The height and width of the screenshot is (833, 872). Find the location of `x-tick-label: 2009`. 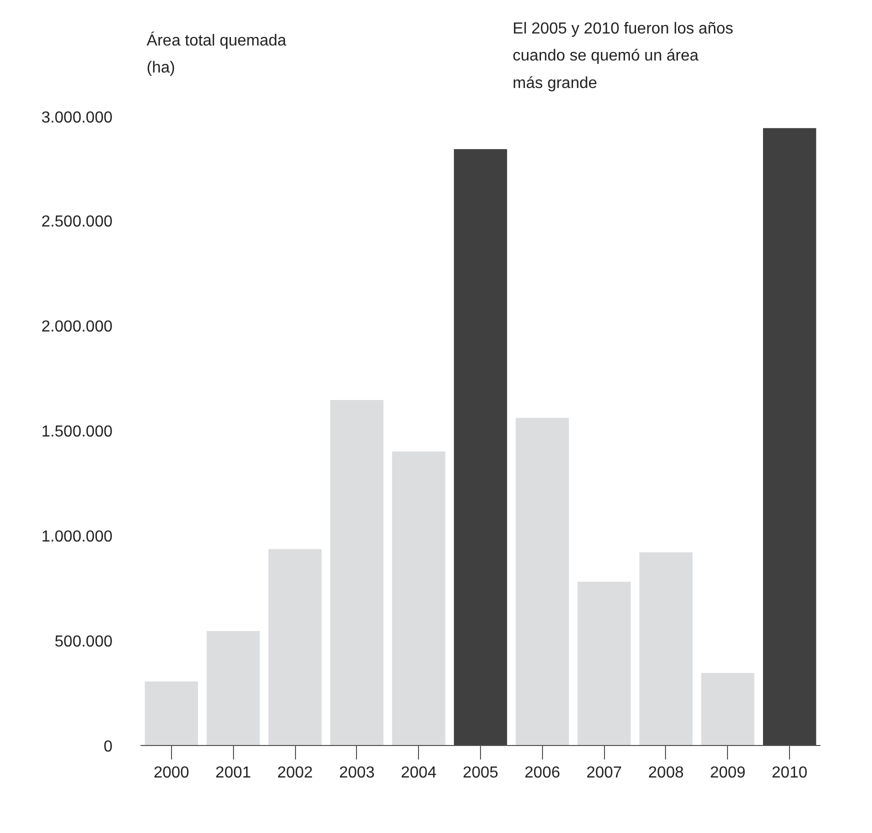

x-tick-label: 2009 is located at coordinates (728, 773).